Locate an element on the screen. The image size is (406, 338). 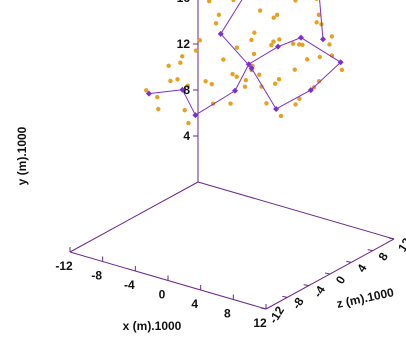
floor-back-edge is located at coordinates (134, 217).